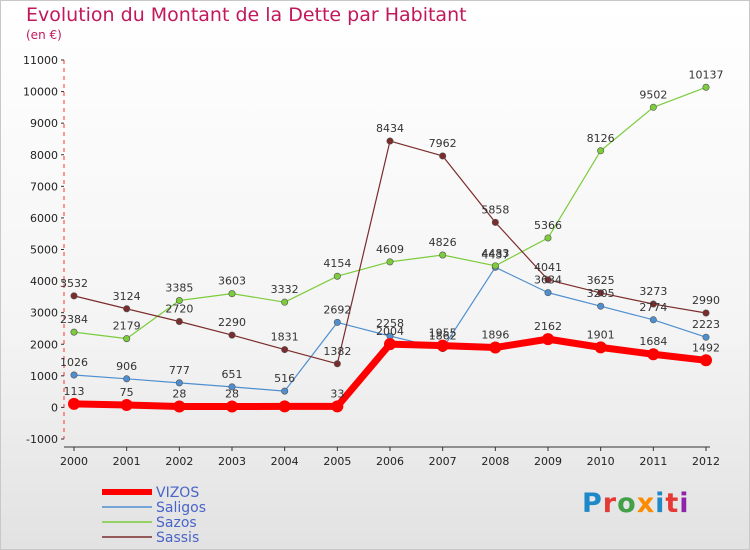 The image size is (750, 550). I want to click on y-tick-label: 10000, so click(40, 92).